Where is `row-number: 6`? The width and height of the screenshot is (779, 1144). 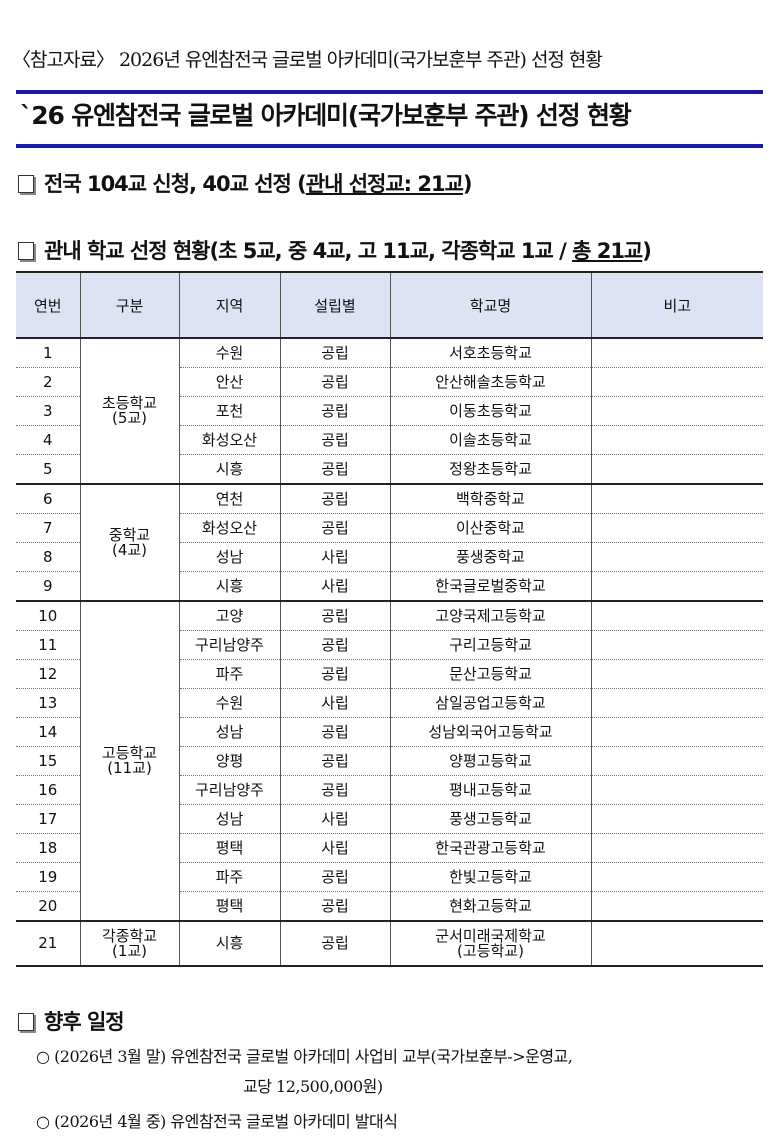
row-number: 6 is located at coordinates (48, 499).